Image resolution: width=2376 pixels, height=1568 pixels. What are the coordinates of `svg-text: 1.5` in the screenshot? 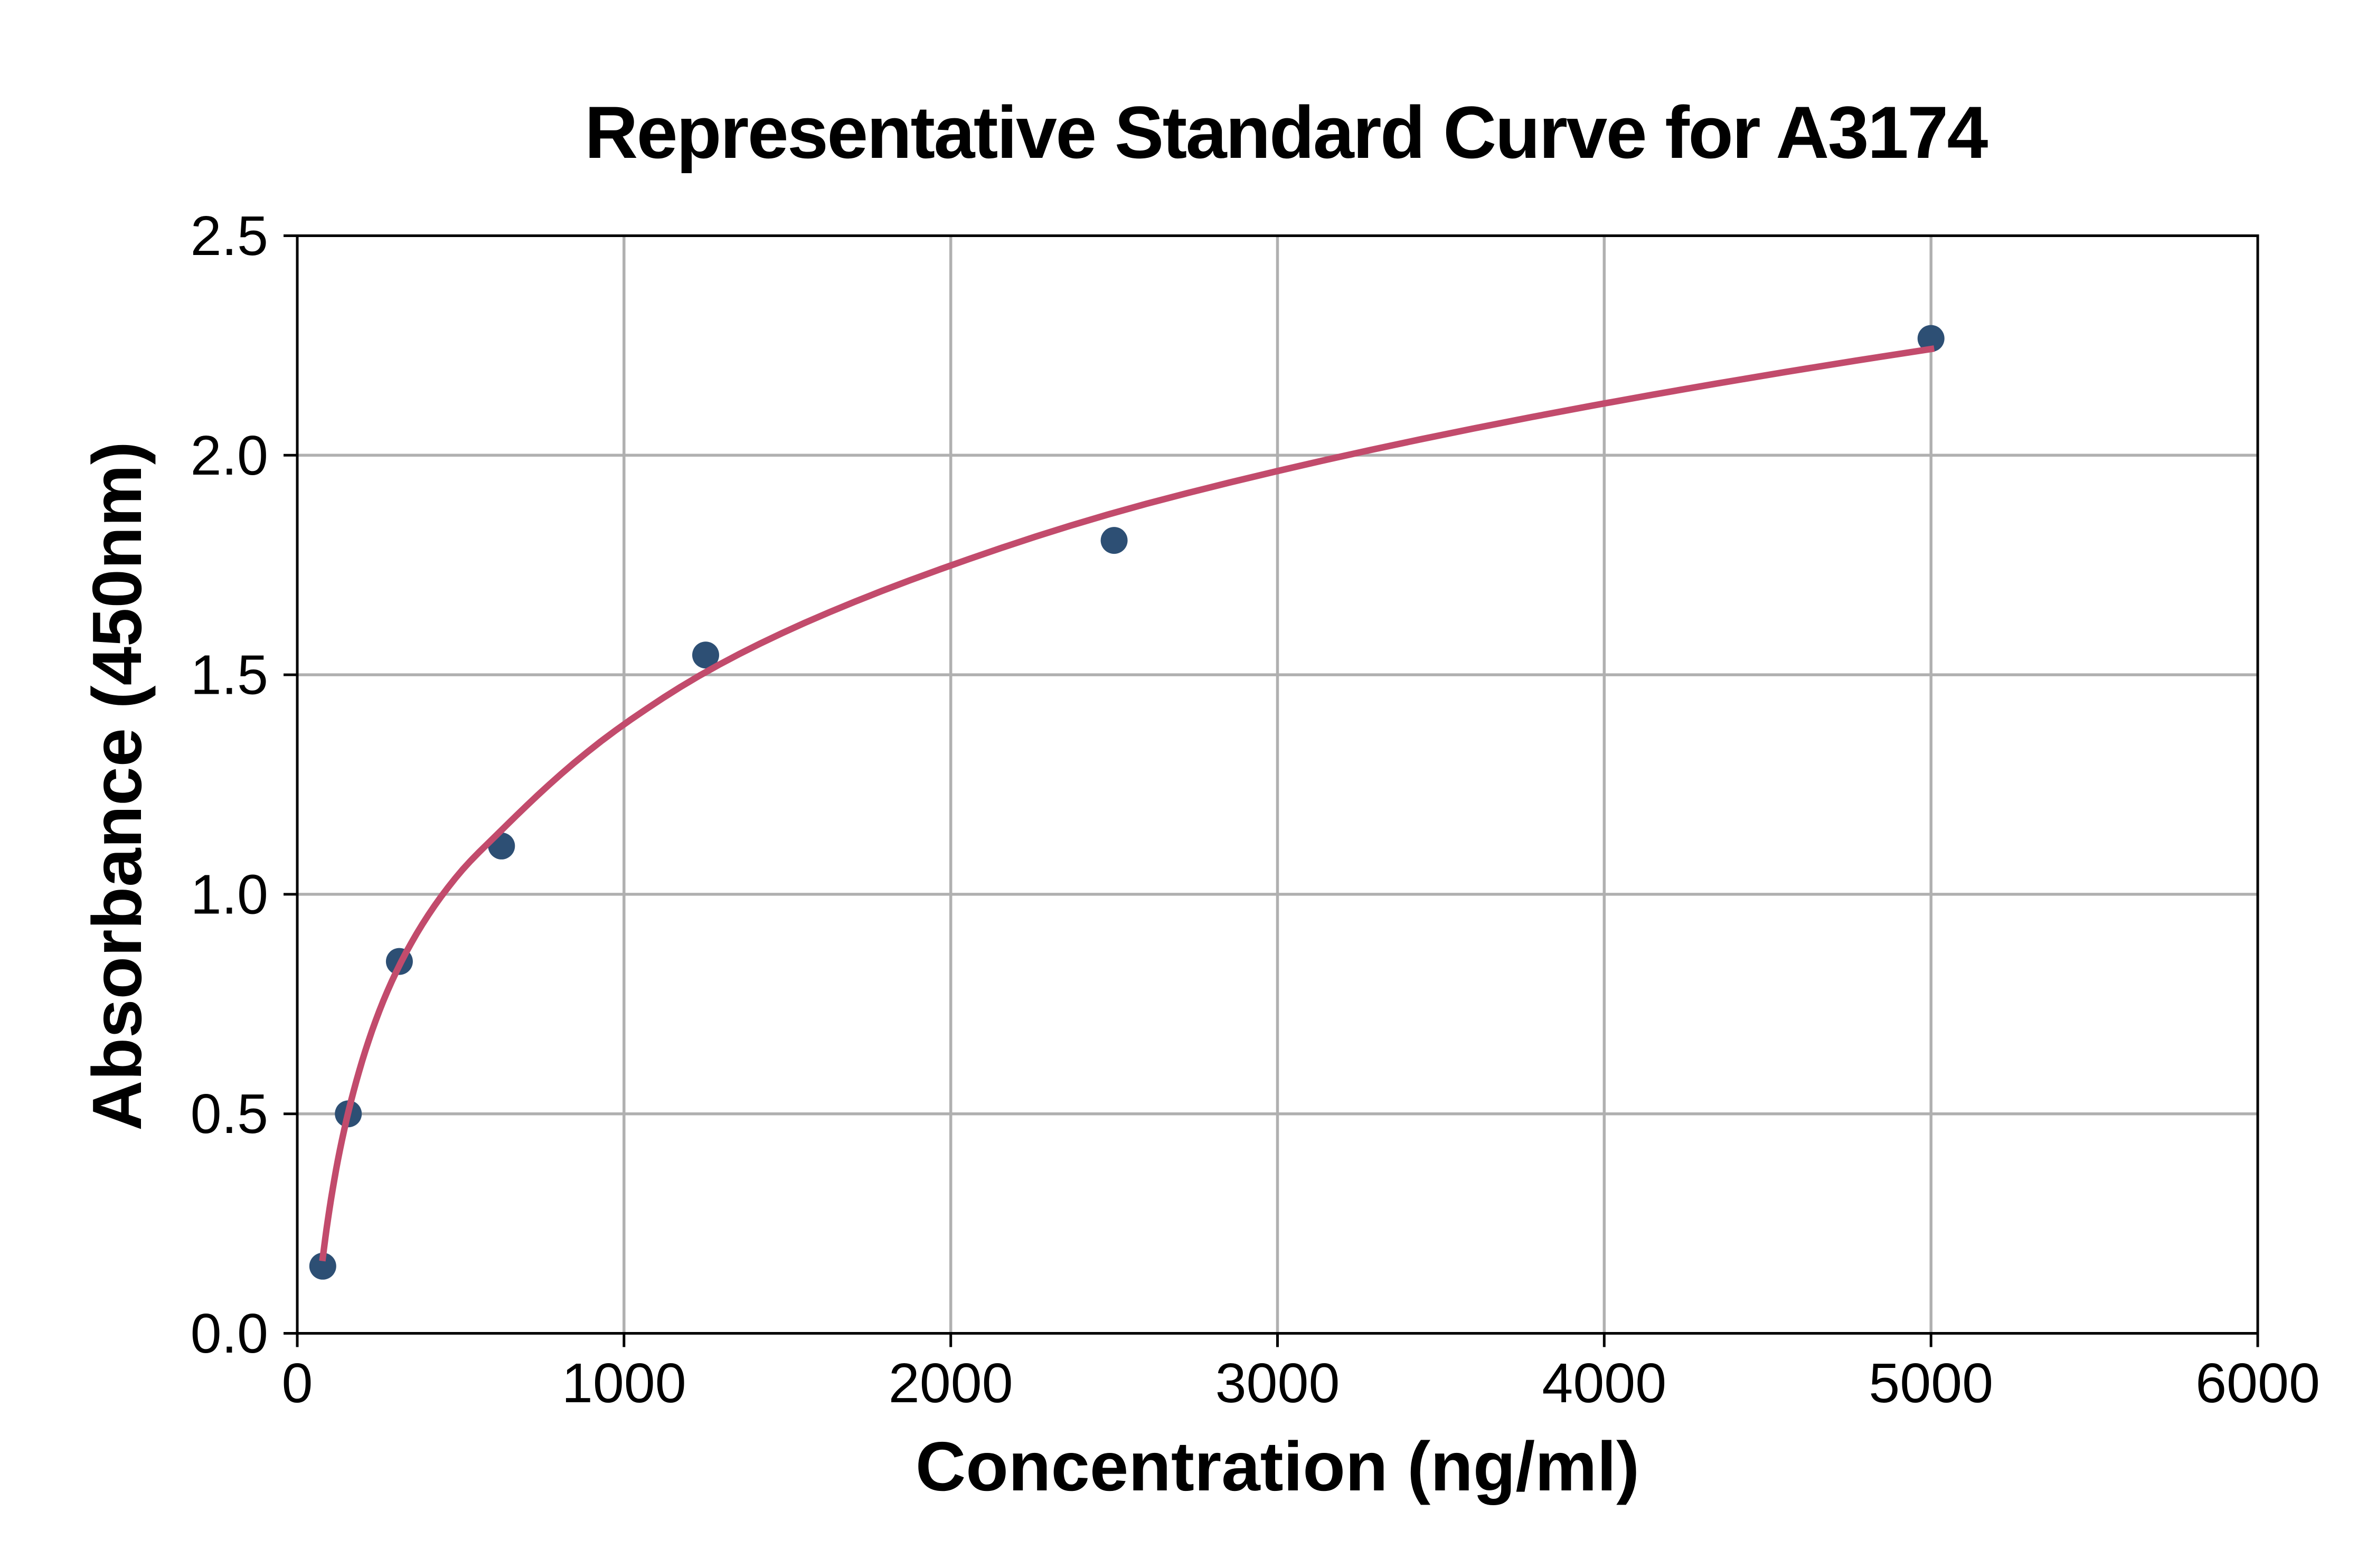 It's located at (230, 675).